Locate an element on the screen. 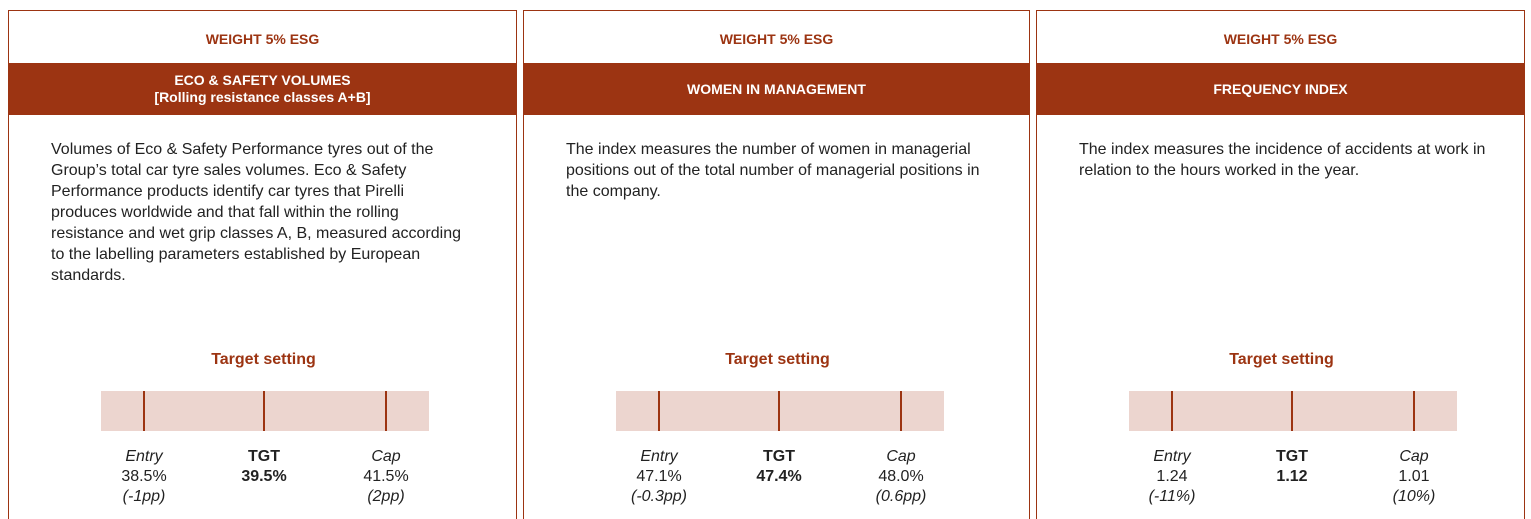 The image size is (1531, 519). title-line: WOMEN IN MANAGEMENT is located at coordinates (776, 88).